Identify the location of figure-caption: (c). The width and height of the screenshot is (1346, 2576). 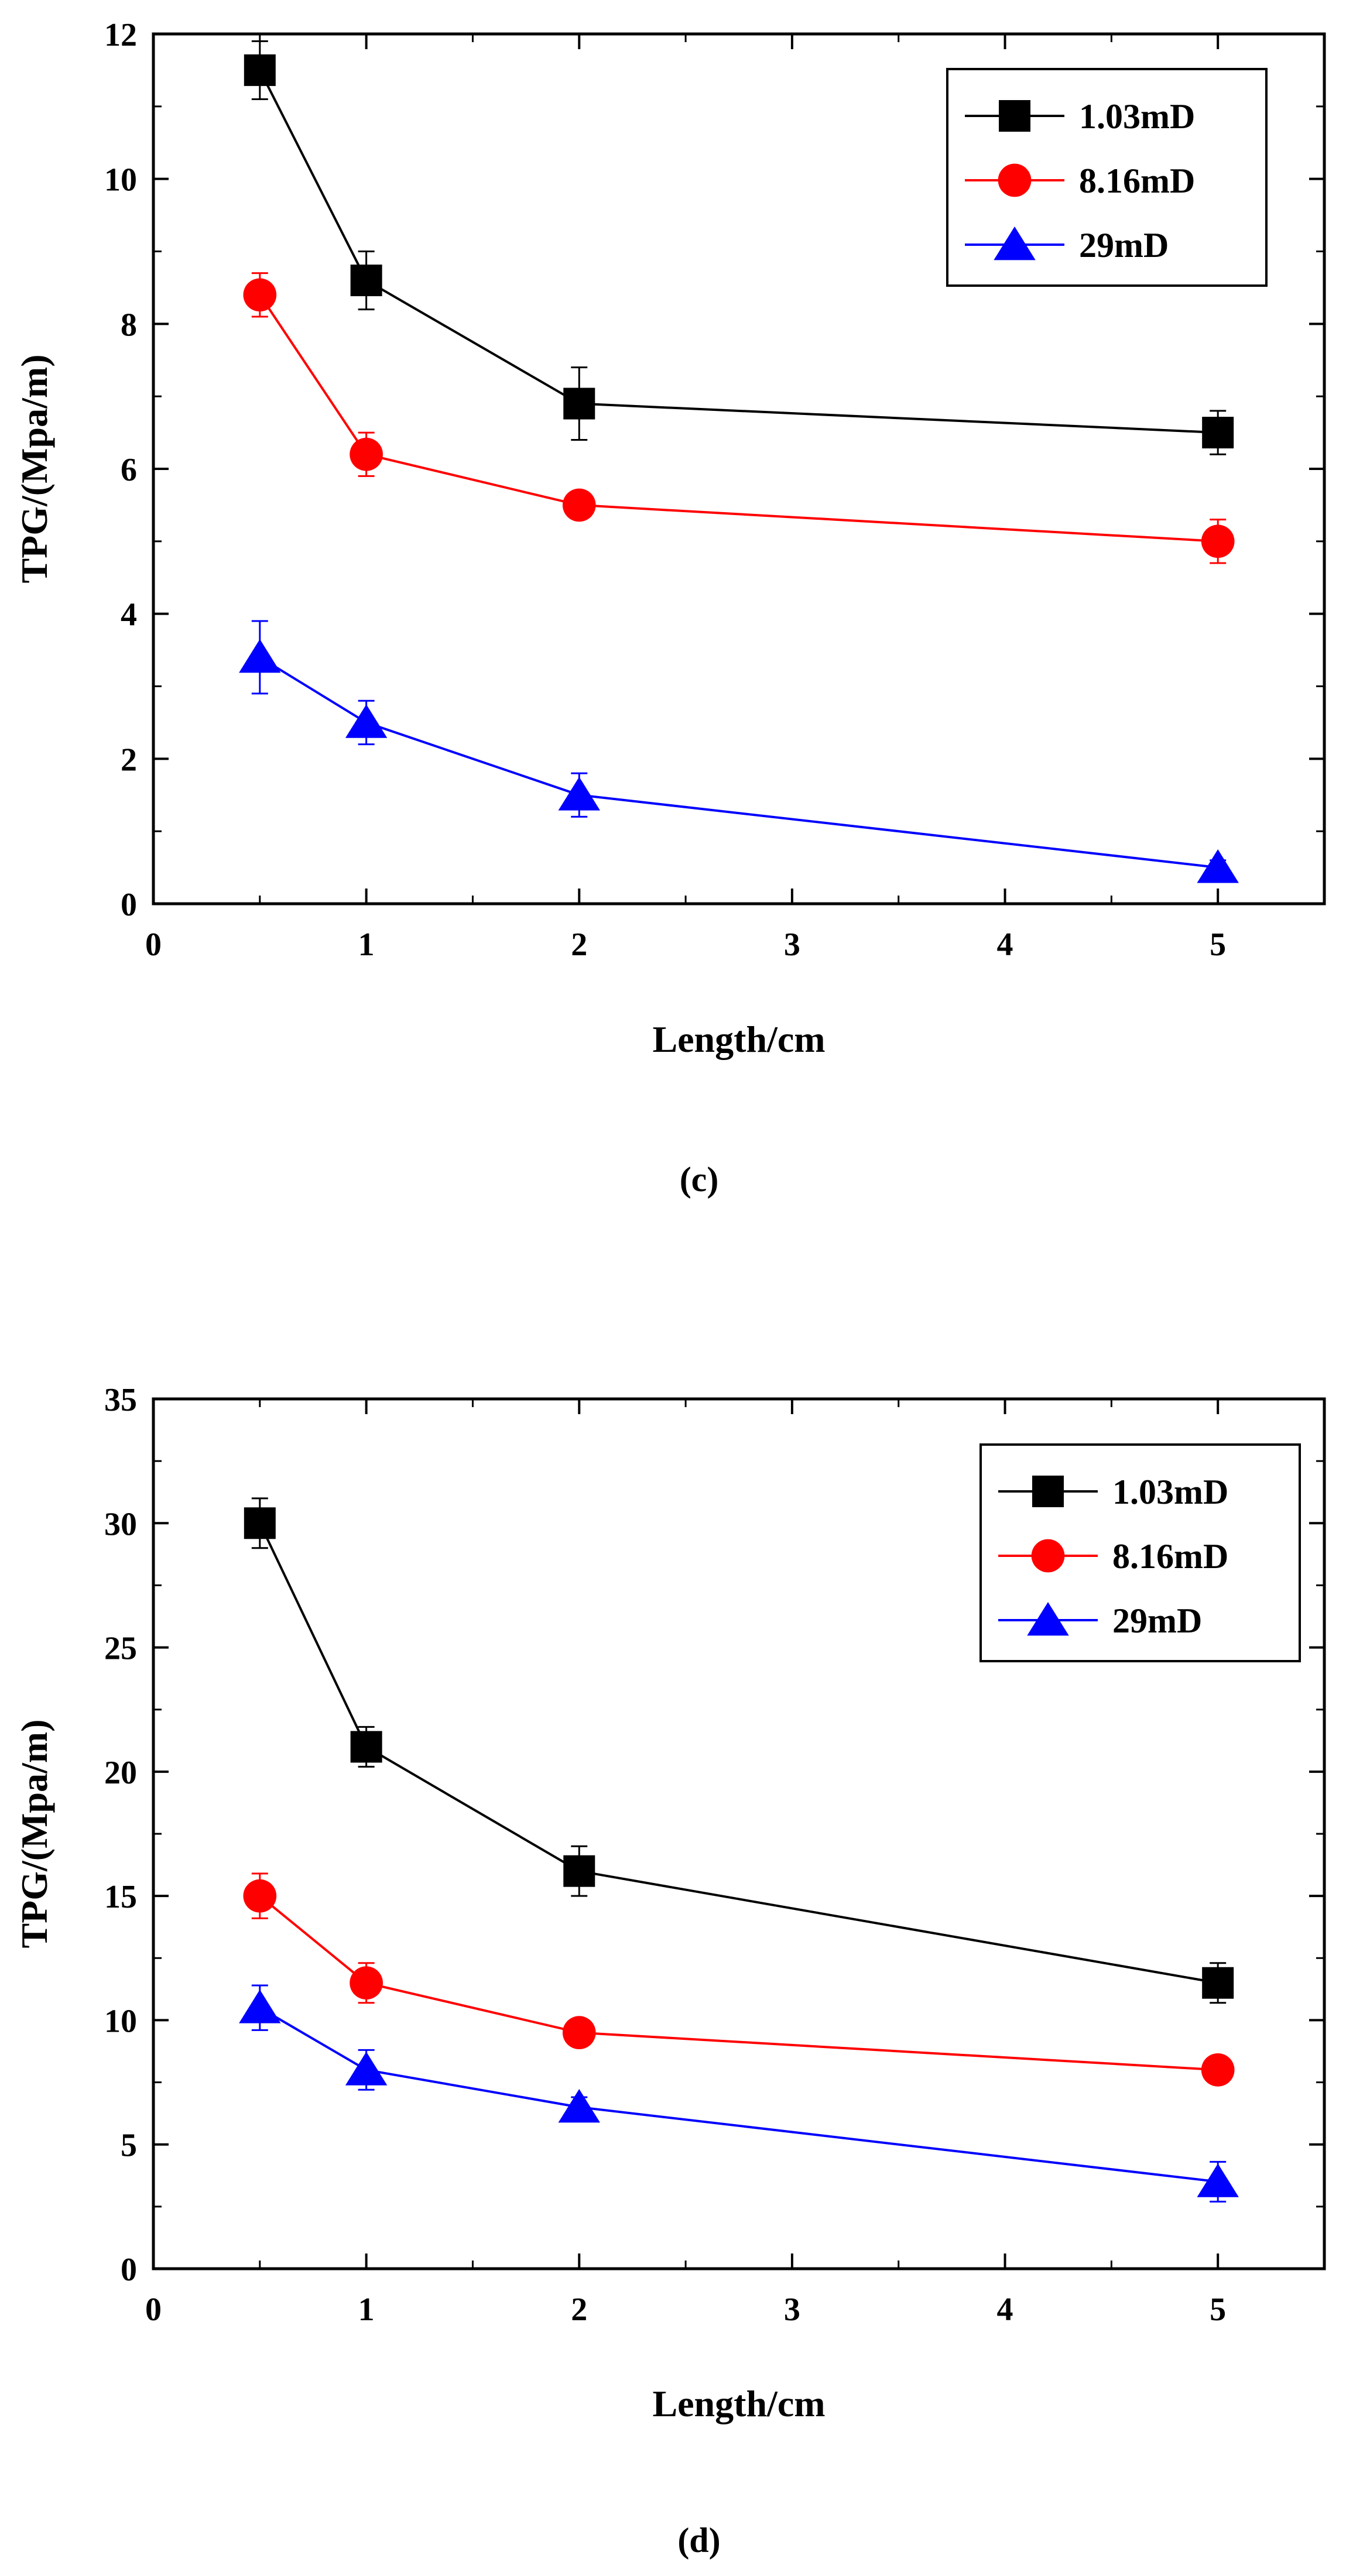
(699, 1179).